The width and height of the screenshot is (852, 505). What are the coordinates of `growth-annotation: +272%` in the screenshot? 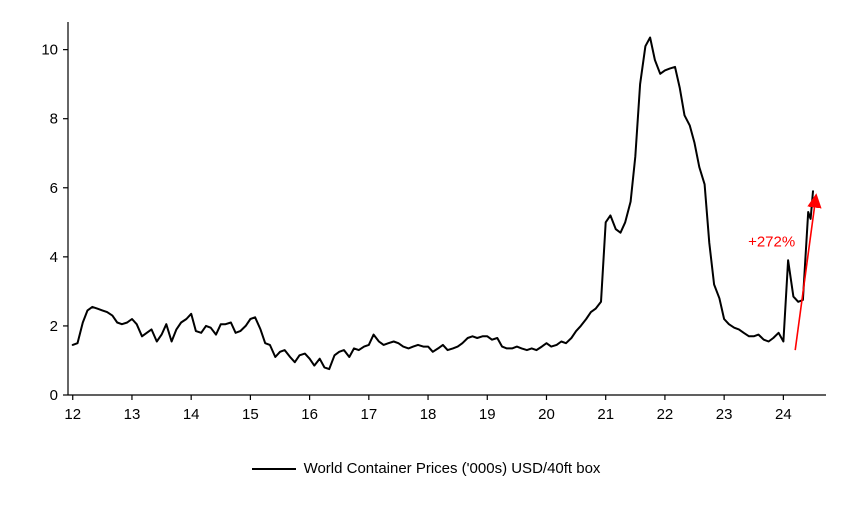 It's located at (771, 241).